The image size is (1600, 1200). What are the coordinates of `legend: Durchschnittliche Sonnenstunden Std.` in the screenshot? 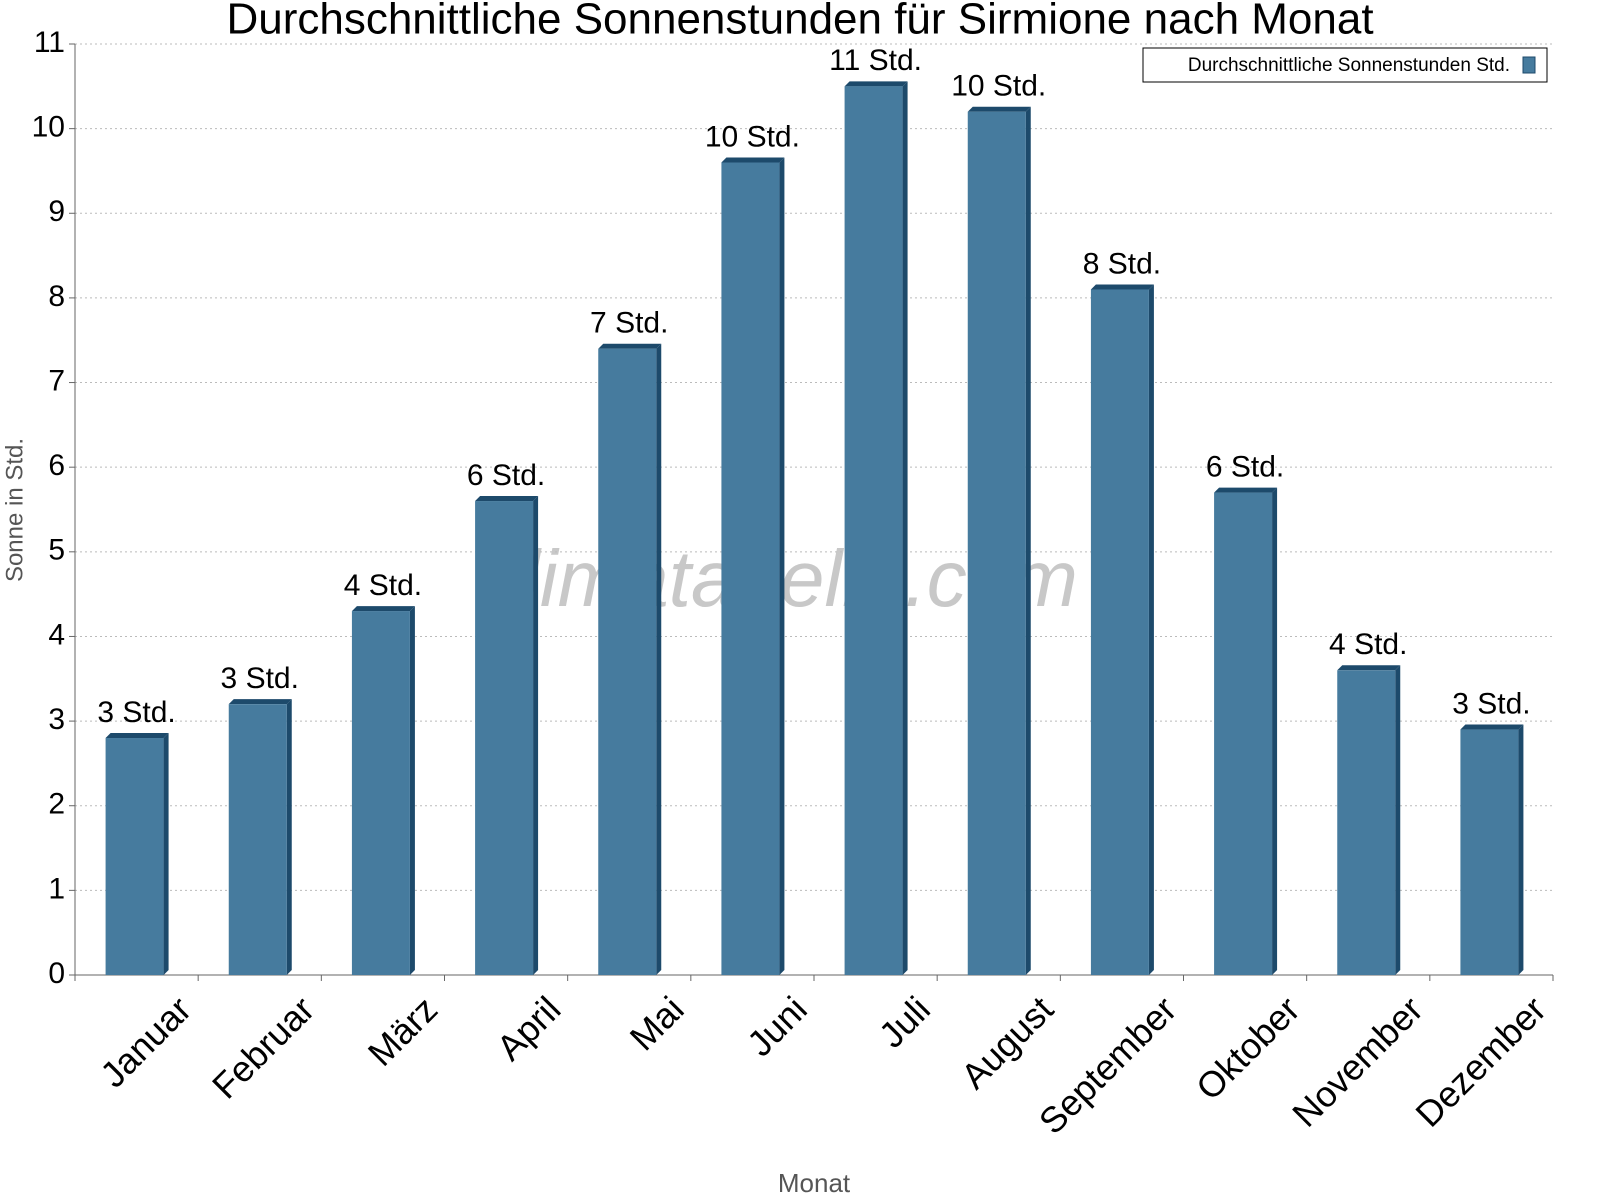 It's located at (1345, 65).